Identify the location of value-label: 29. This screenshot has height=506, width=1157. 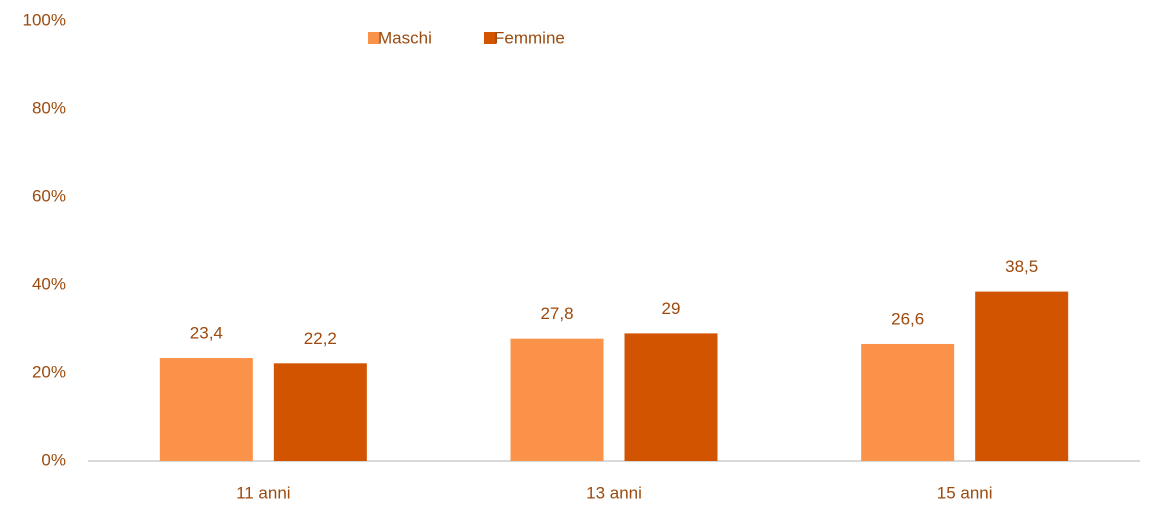
(671, 308).